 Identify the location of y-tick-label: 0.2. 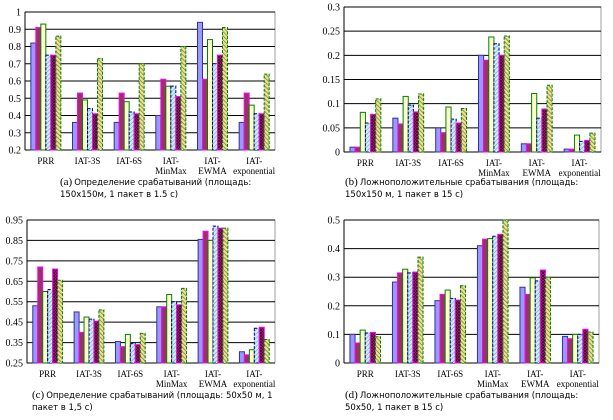
(334, 306).